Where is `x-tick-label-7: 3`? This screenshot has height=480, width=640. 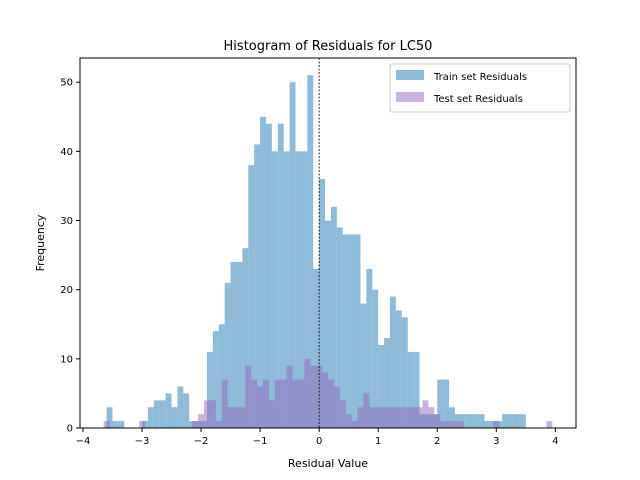
x-tick-label-7: 3 is located at coordinates (496, 441).